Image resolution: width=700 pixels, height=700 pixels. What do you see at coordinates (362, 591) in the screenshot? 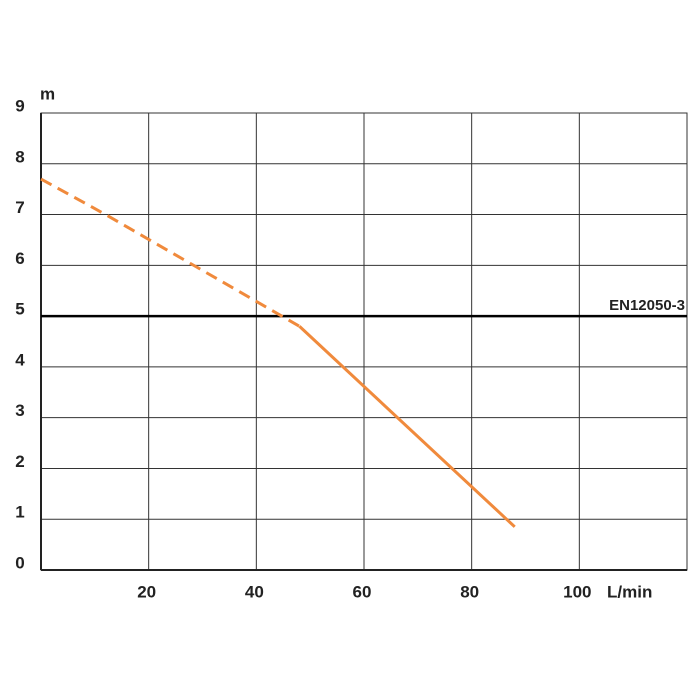
I see `x-tick-label: 60` at bounding box center [362, 591].